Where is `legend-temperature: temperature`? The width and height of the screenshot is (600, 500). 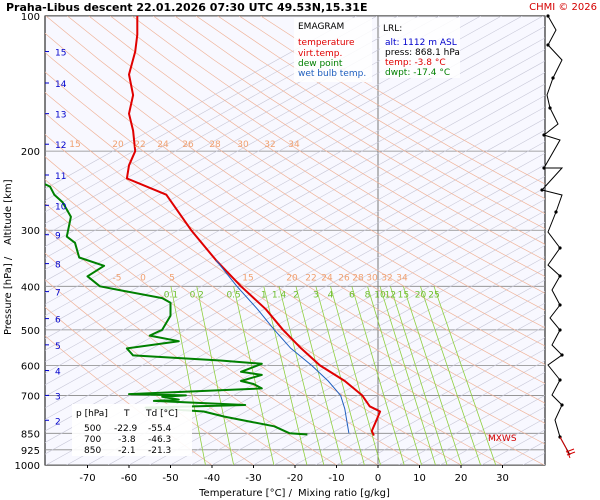
legend-temperature: temperature is located at coordinates (326, 43).